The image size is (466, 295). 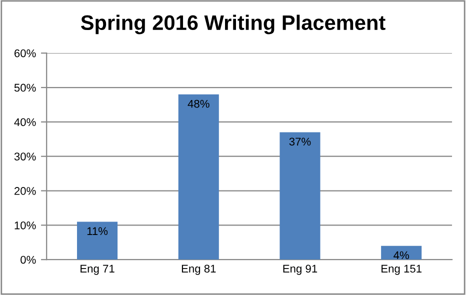 I want to click on y-tick-label: 30%, so click(x=25, y=156).